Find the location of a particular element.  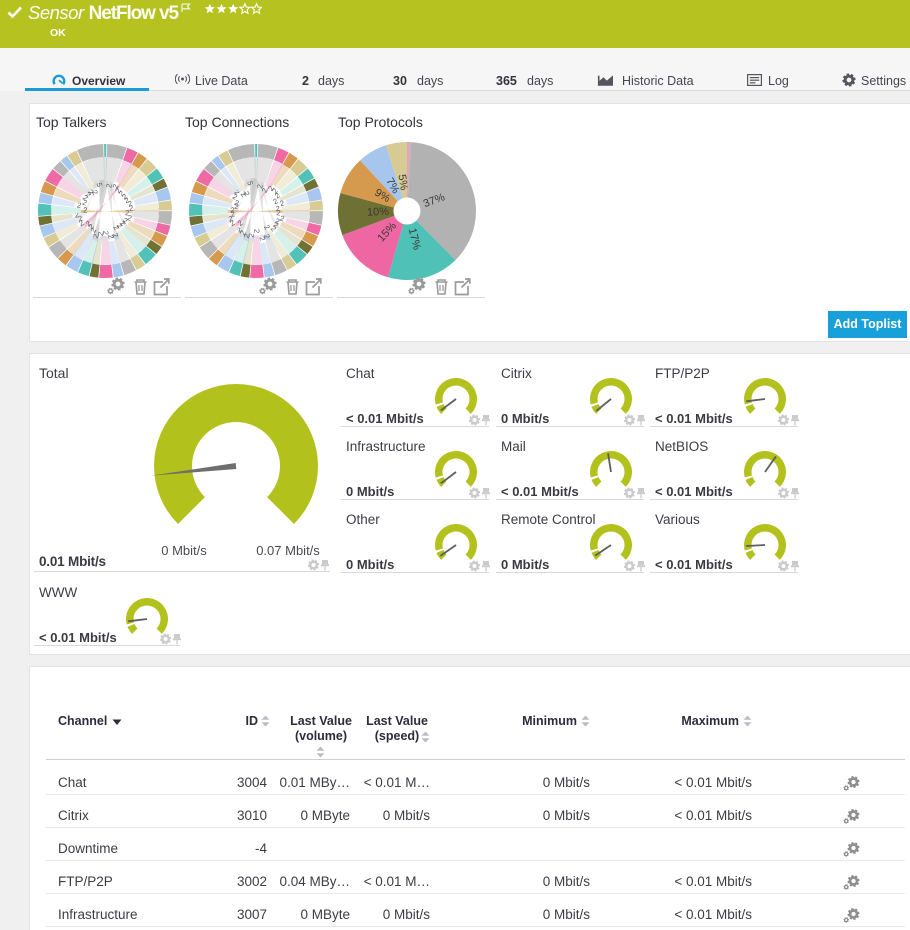

svg-text: 10% is located at coordinates (378, 212).